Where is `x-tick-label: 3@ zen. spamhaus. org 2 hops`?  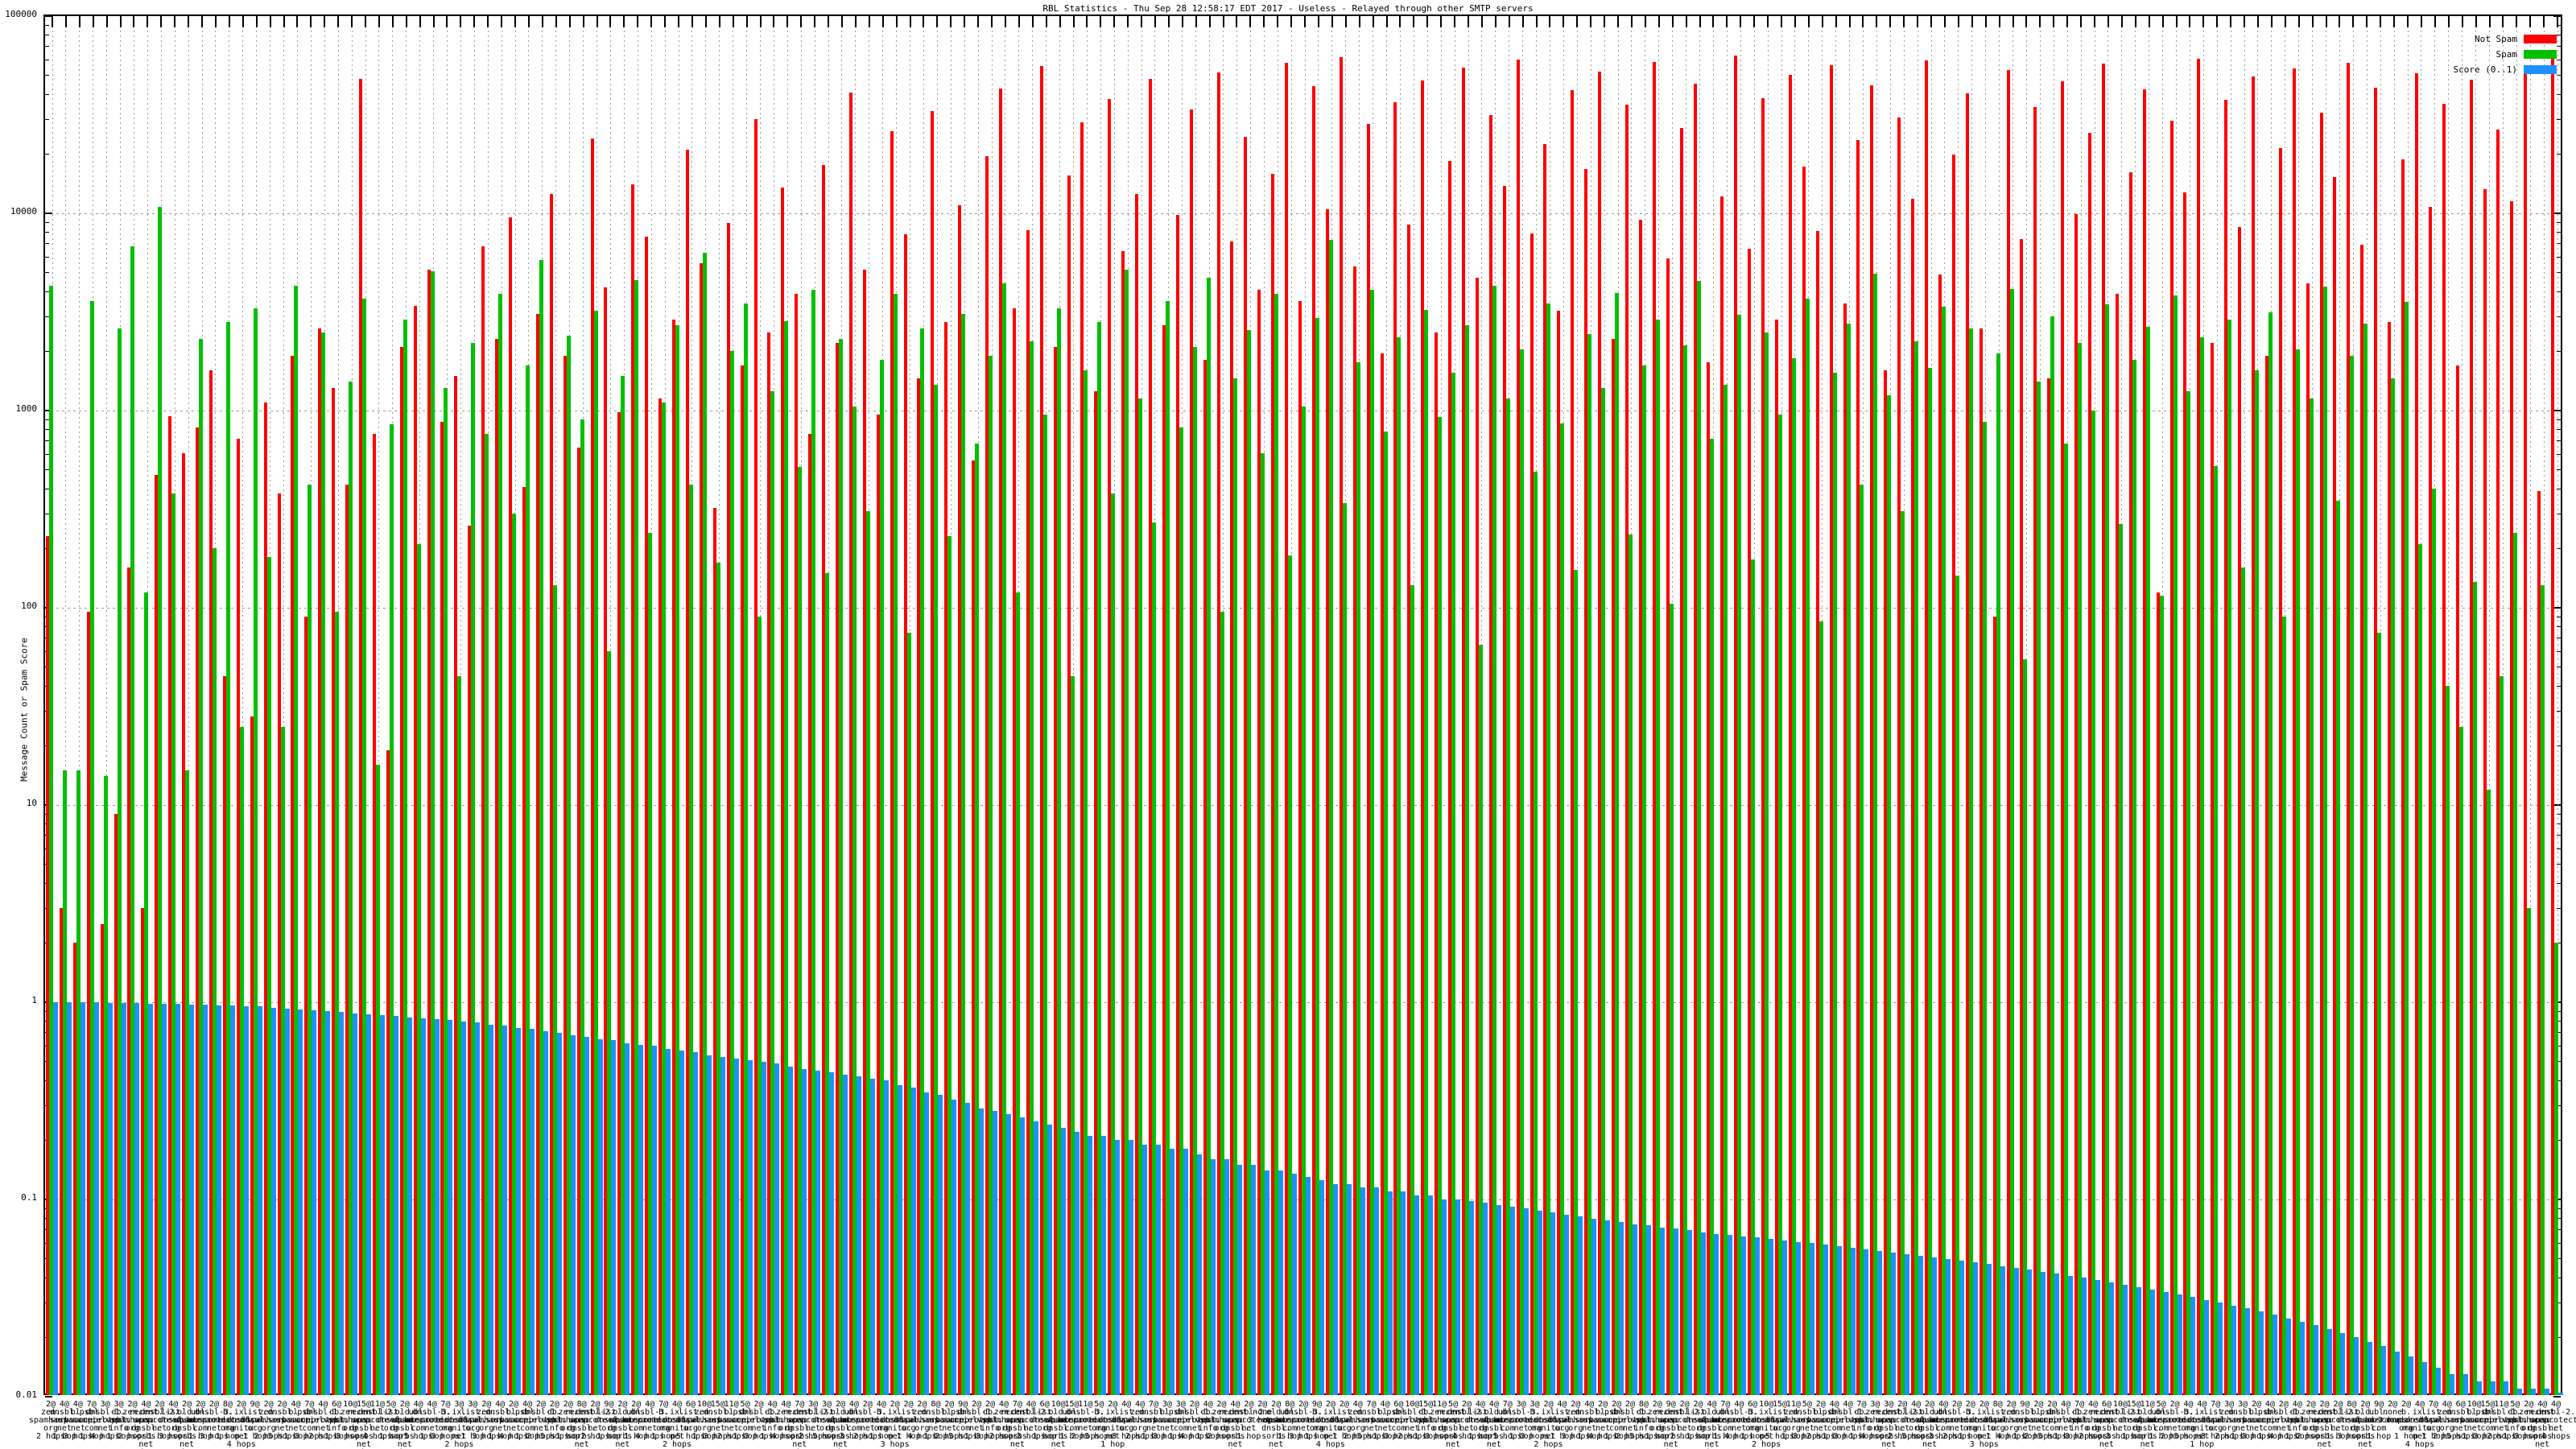
x-tick-label: 3@ zen. spamhaus. org 2 hops is located at coordinates (2229, 1420).